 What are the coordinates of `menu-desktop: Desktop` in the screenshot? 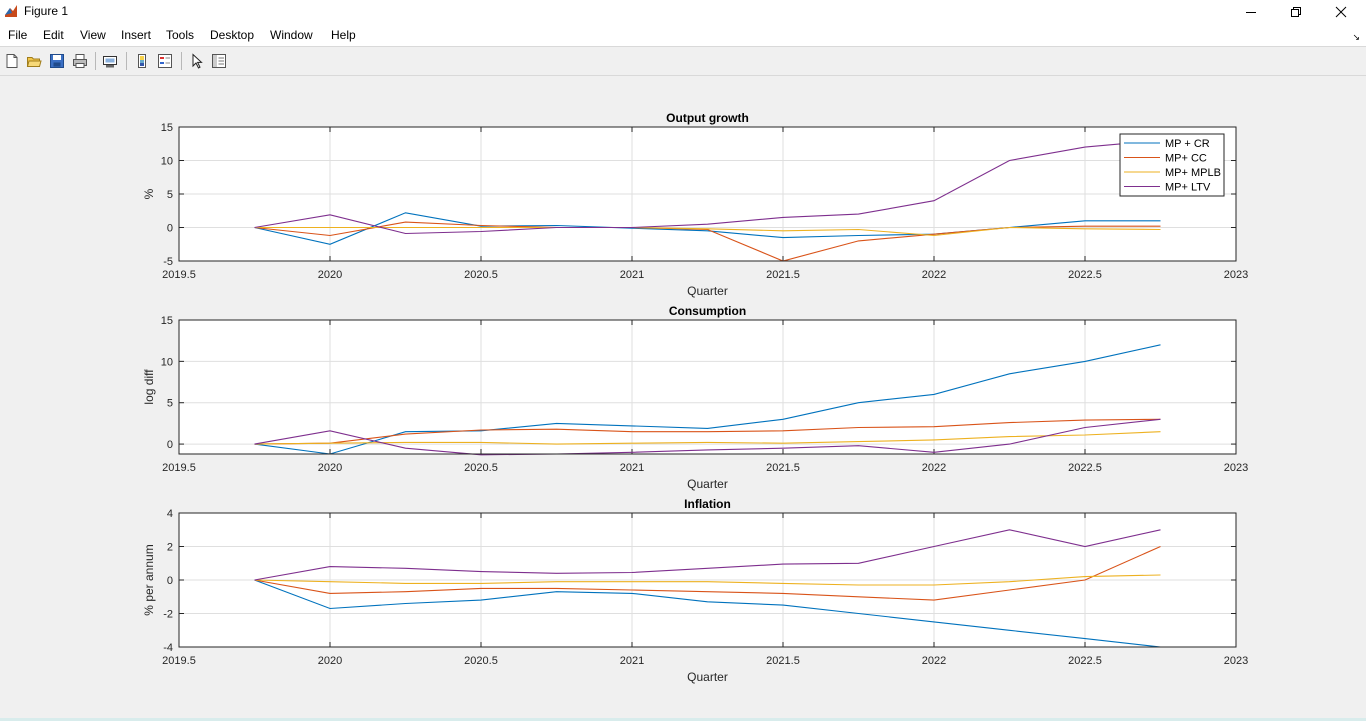 It's located at (232, 35).